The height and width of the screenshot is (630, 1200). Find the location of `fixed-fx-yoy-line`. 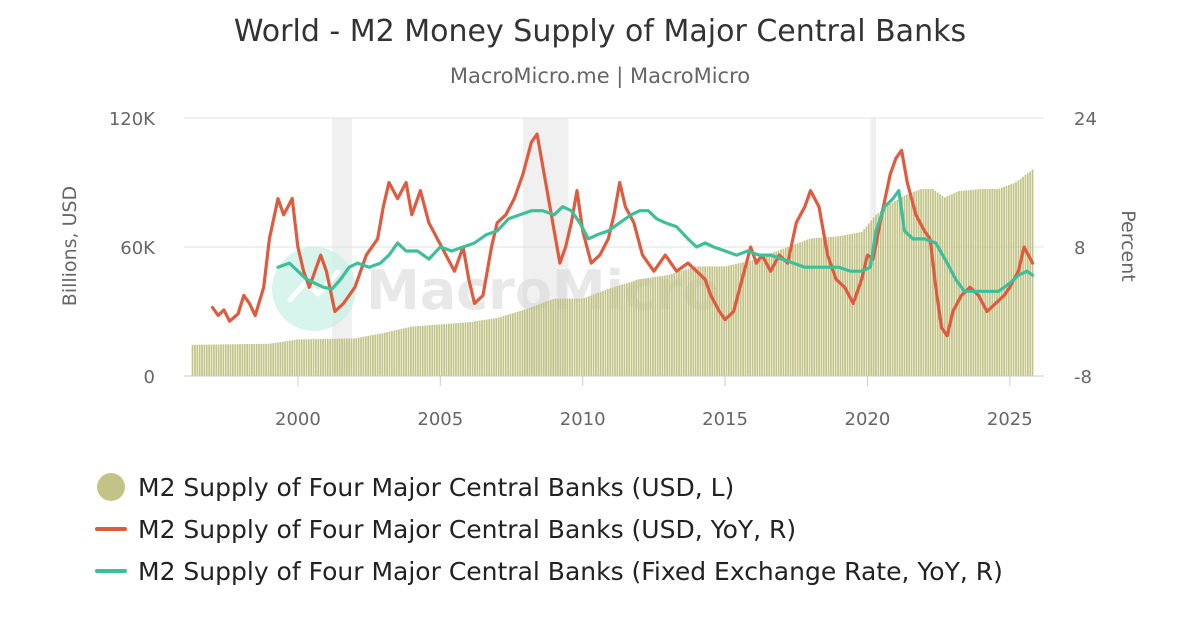

fixed-fx-yoy-line is located at coordinates (655, 241).